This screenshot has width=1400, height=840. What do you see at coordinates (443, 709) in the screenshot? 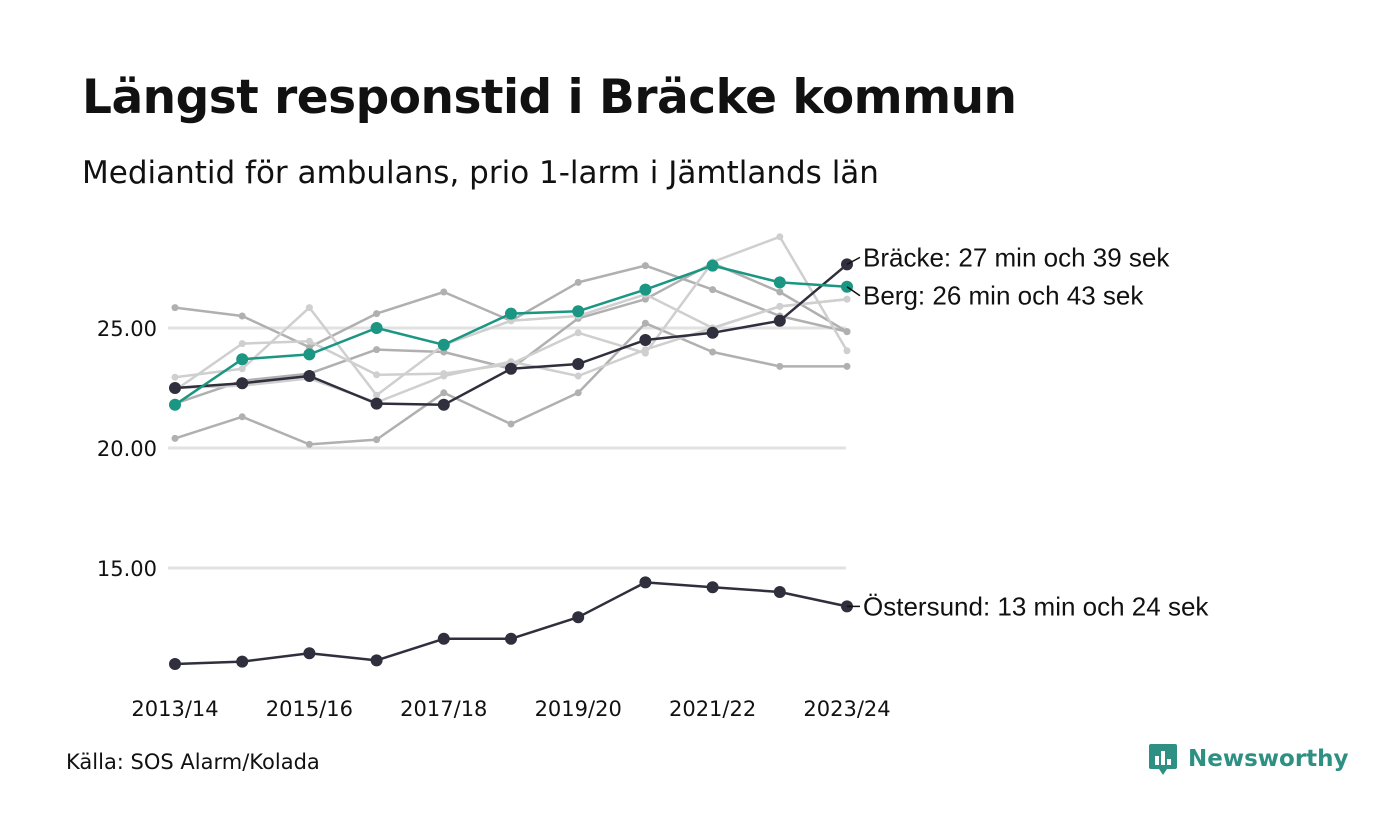
I see `x-tick-label: 2017/18` at bounding box center [443, 709].